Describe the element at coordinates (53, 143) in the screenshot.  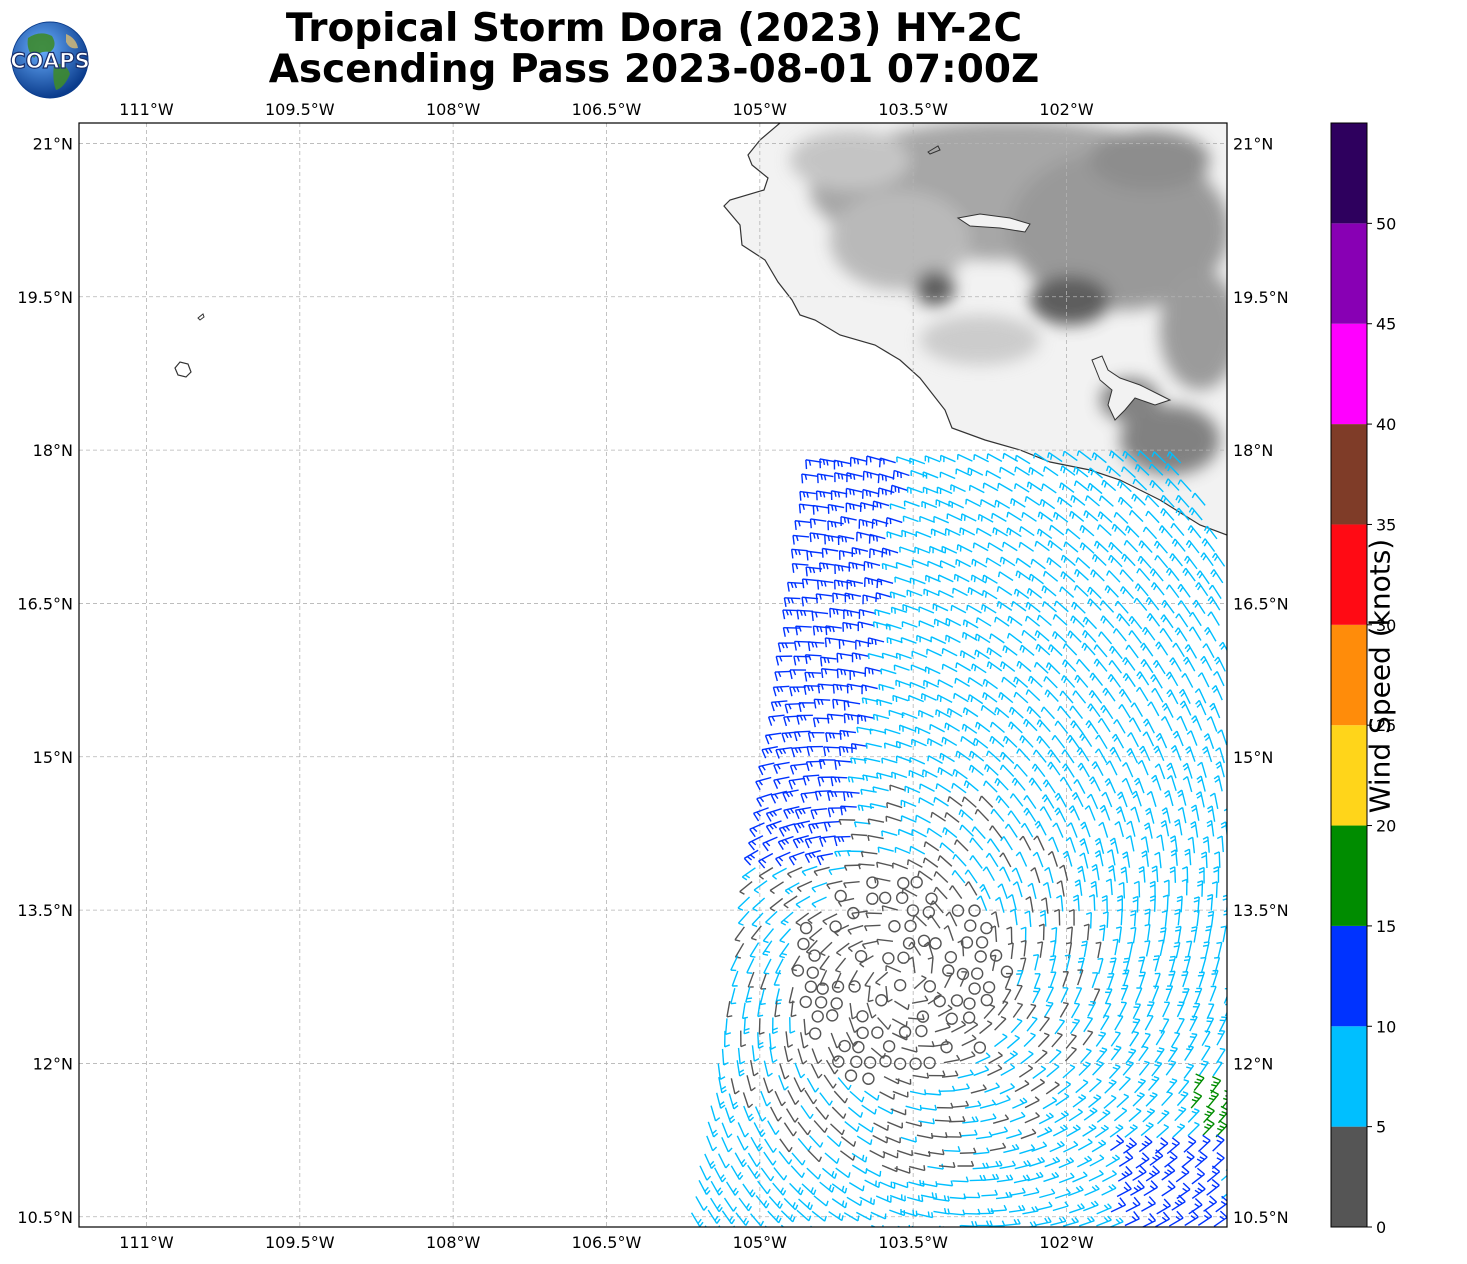
I see `lat-tick-label-left: 21°N` at that location.